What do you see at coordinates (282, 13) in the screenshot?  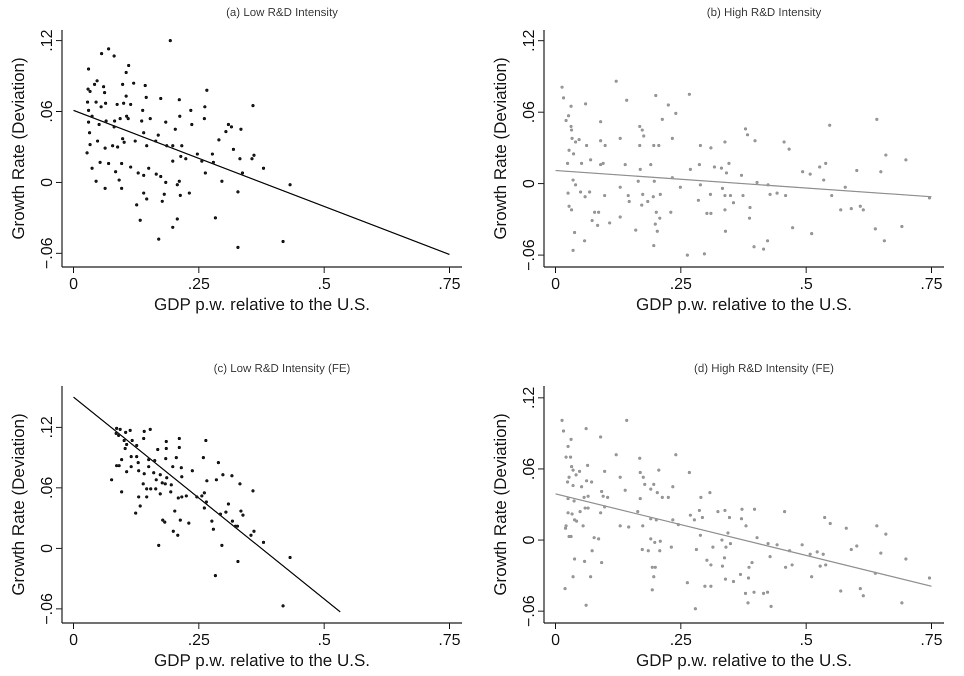 I see `chart-title: (a) Low R&D Intensity` at bounding box center [282, 13].